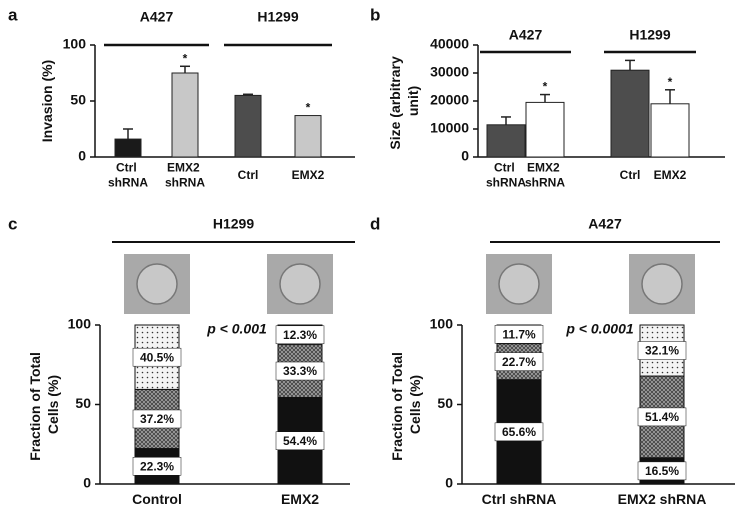  Describe the element at coordinates (236, 329) in the screenshot. I see `p-value: p < 0.001` at that location.